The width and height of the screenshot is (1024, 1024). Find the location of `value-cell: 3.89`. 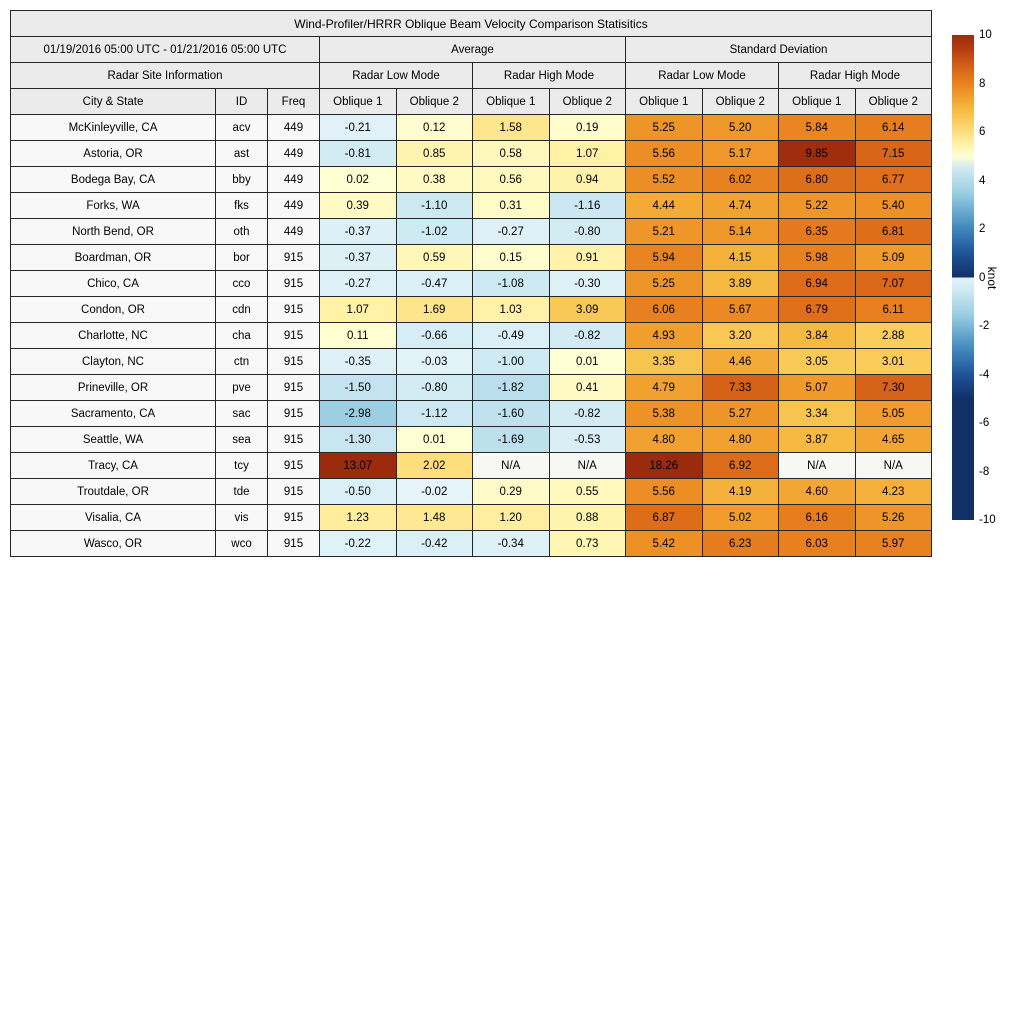

value-cell: 3.89 is located at coordinates (740, 283).